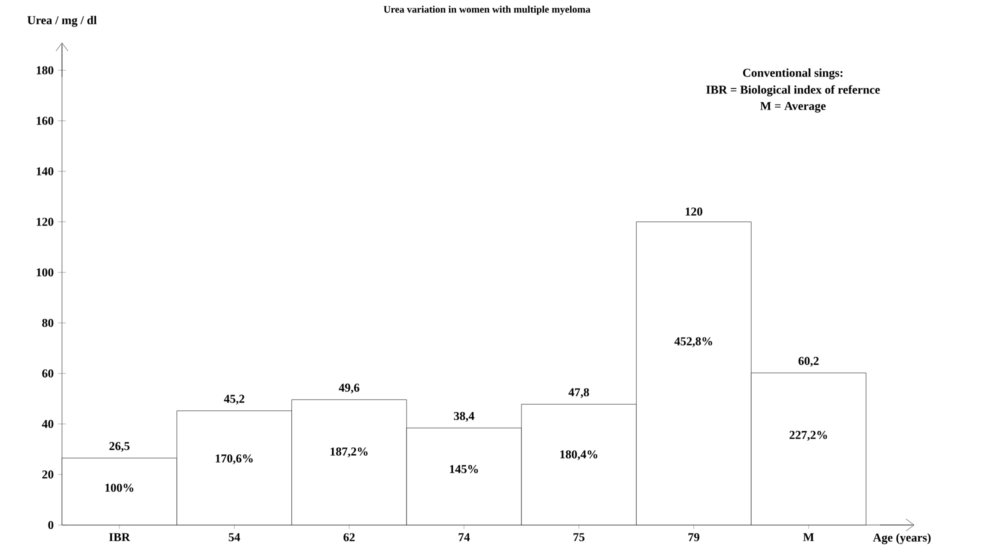 This screenshot has height=547, width=988. Describe the element at coordinates (45, 171) in the screenshot. I see `y-tick-label: 140` at that location.